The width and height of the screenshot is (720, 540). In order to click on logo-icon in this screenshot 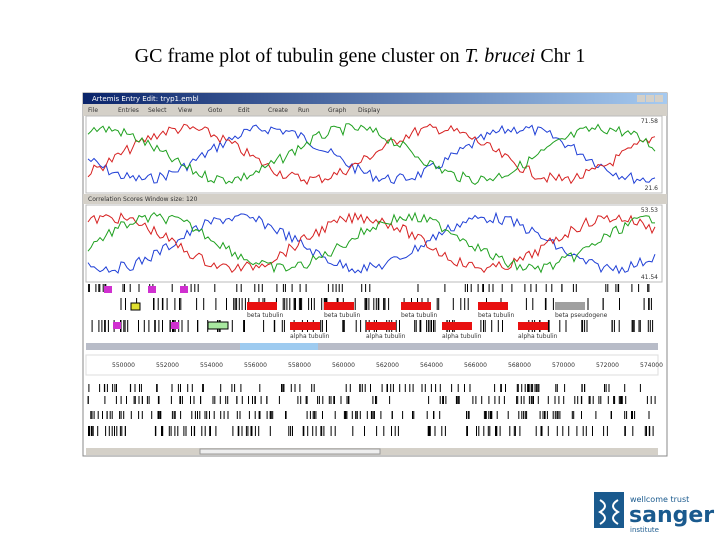, I will do `click(609, 510)`.